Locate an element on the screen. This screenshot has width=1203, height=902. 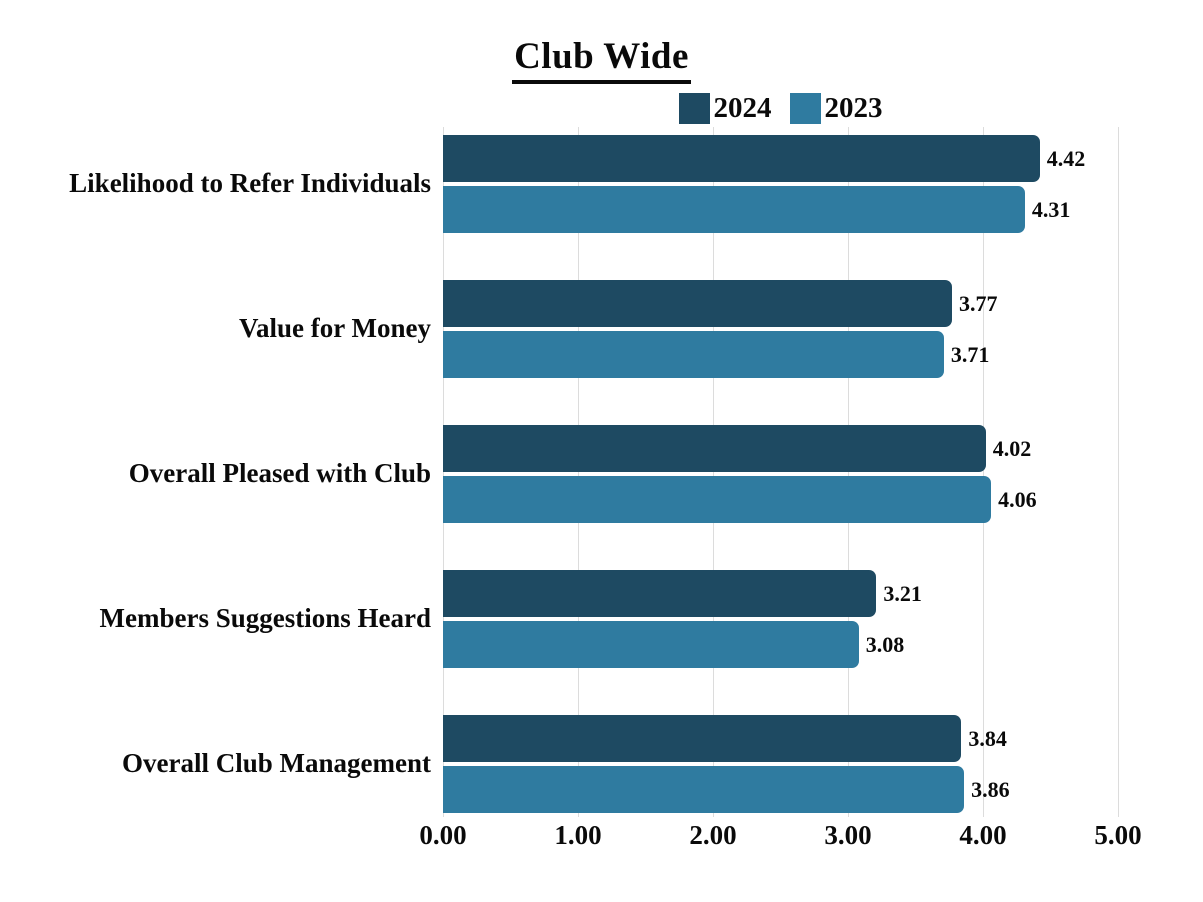
bar-value-label-2023-2: 4.06 is located at coordinates (1017, 499).